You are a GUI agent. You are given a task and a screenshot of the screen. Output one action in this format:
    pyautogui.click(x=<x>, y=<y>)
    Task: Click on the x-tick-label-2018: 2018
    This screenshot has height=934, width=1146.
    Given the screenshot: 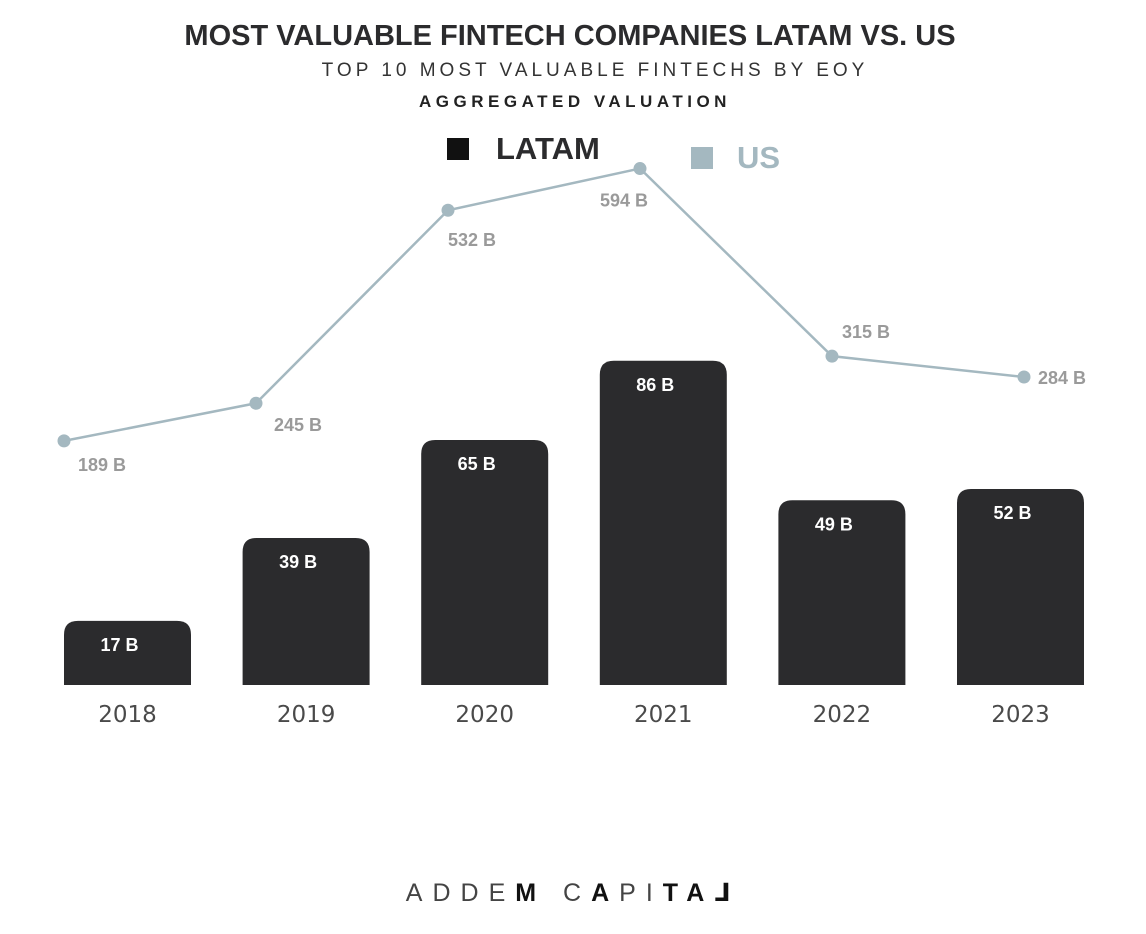 What is the action you would take?
    pyautogui.click(x=127, y=715)
    